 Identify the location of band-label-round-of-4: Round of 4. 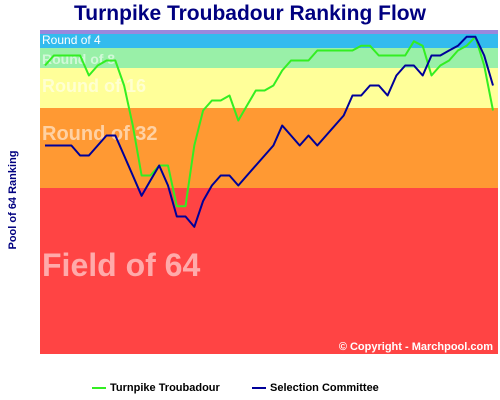
(71, 40).